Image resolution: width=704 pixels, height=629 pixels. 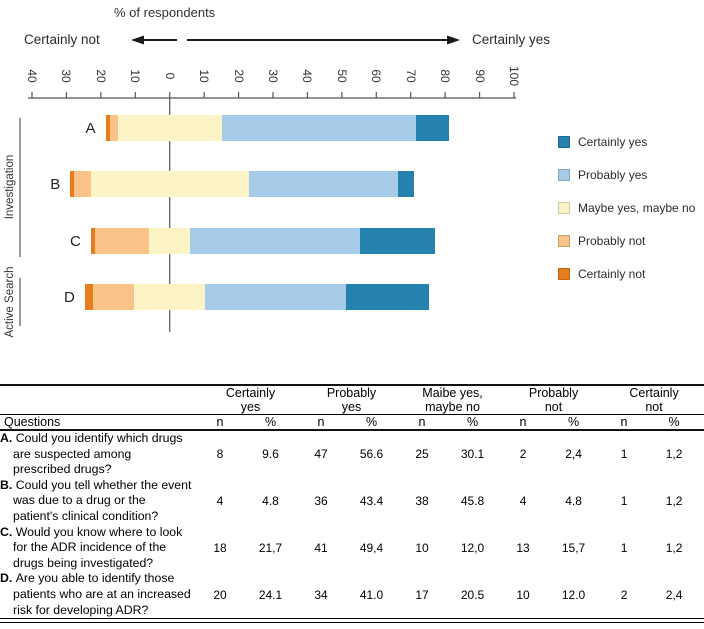 What do you see at coordinates (270, 454) in the screenshot?
I see `percent-value-cell: 9.6` at bounding box center [270, 454].